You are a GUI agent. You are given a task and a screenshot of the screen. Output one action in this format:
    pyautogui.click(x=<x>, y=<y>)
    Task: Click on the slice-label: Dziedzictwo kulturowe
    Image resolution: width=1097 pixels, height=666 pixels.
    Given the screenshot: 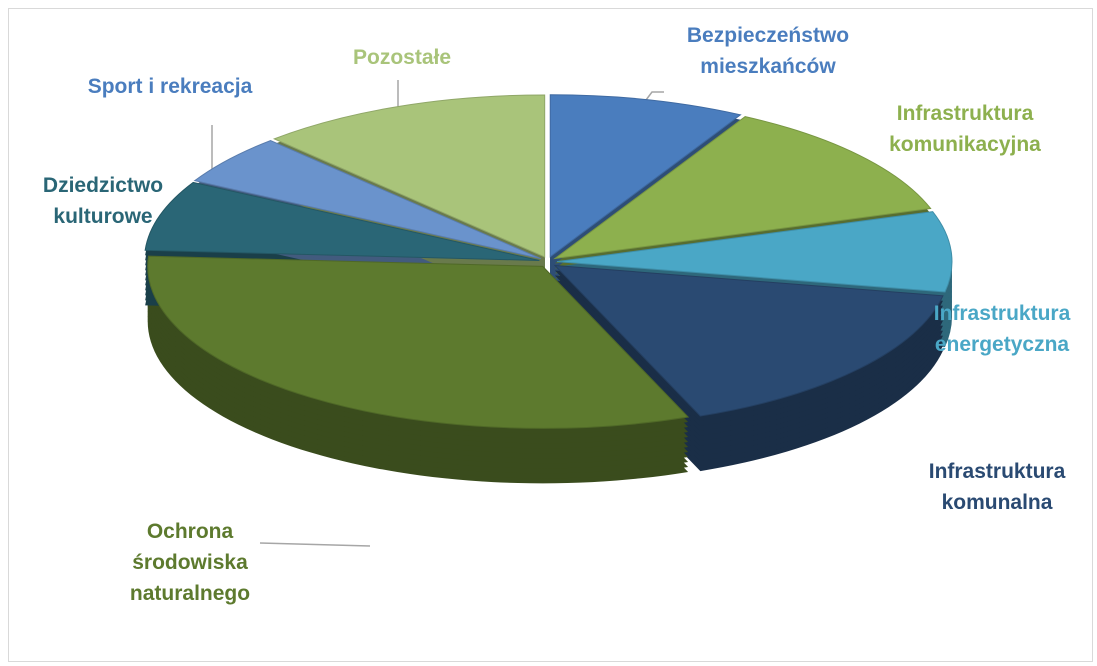 What is the action you would take?
    pyautogui.click(x=103, y=201)
    